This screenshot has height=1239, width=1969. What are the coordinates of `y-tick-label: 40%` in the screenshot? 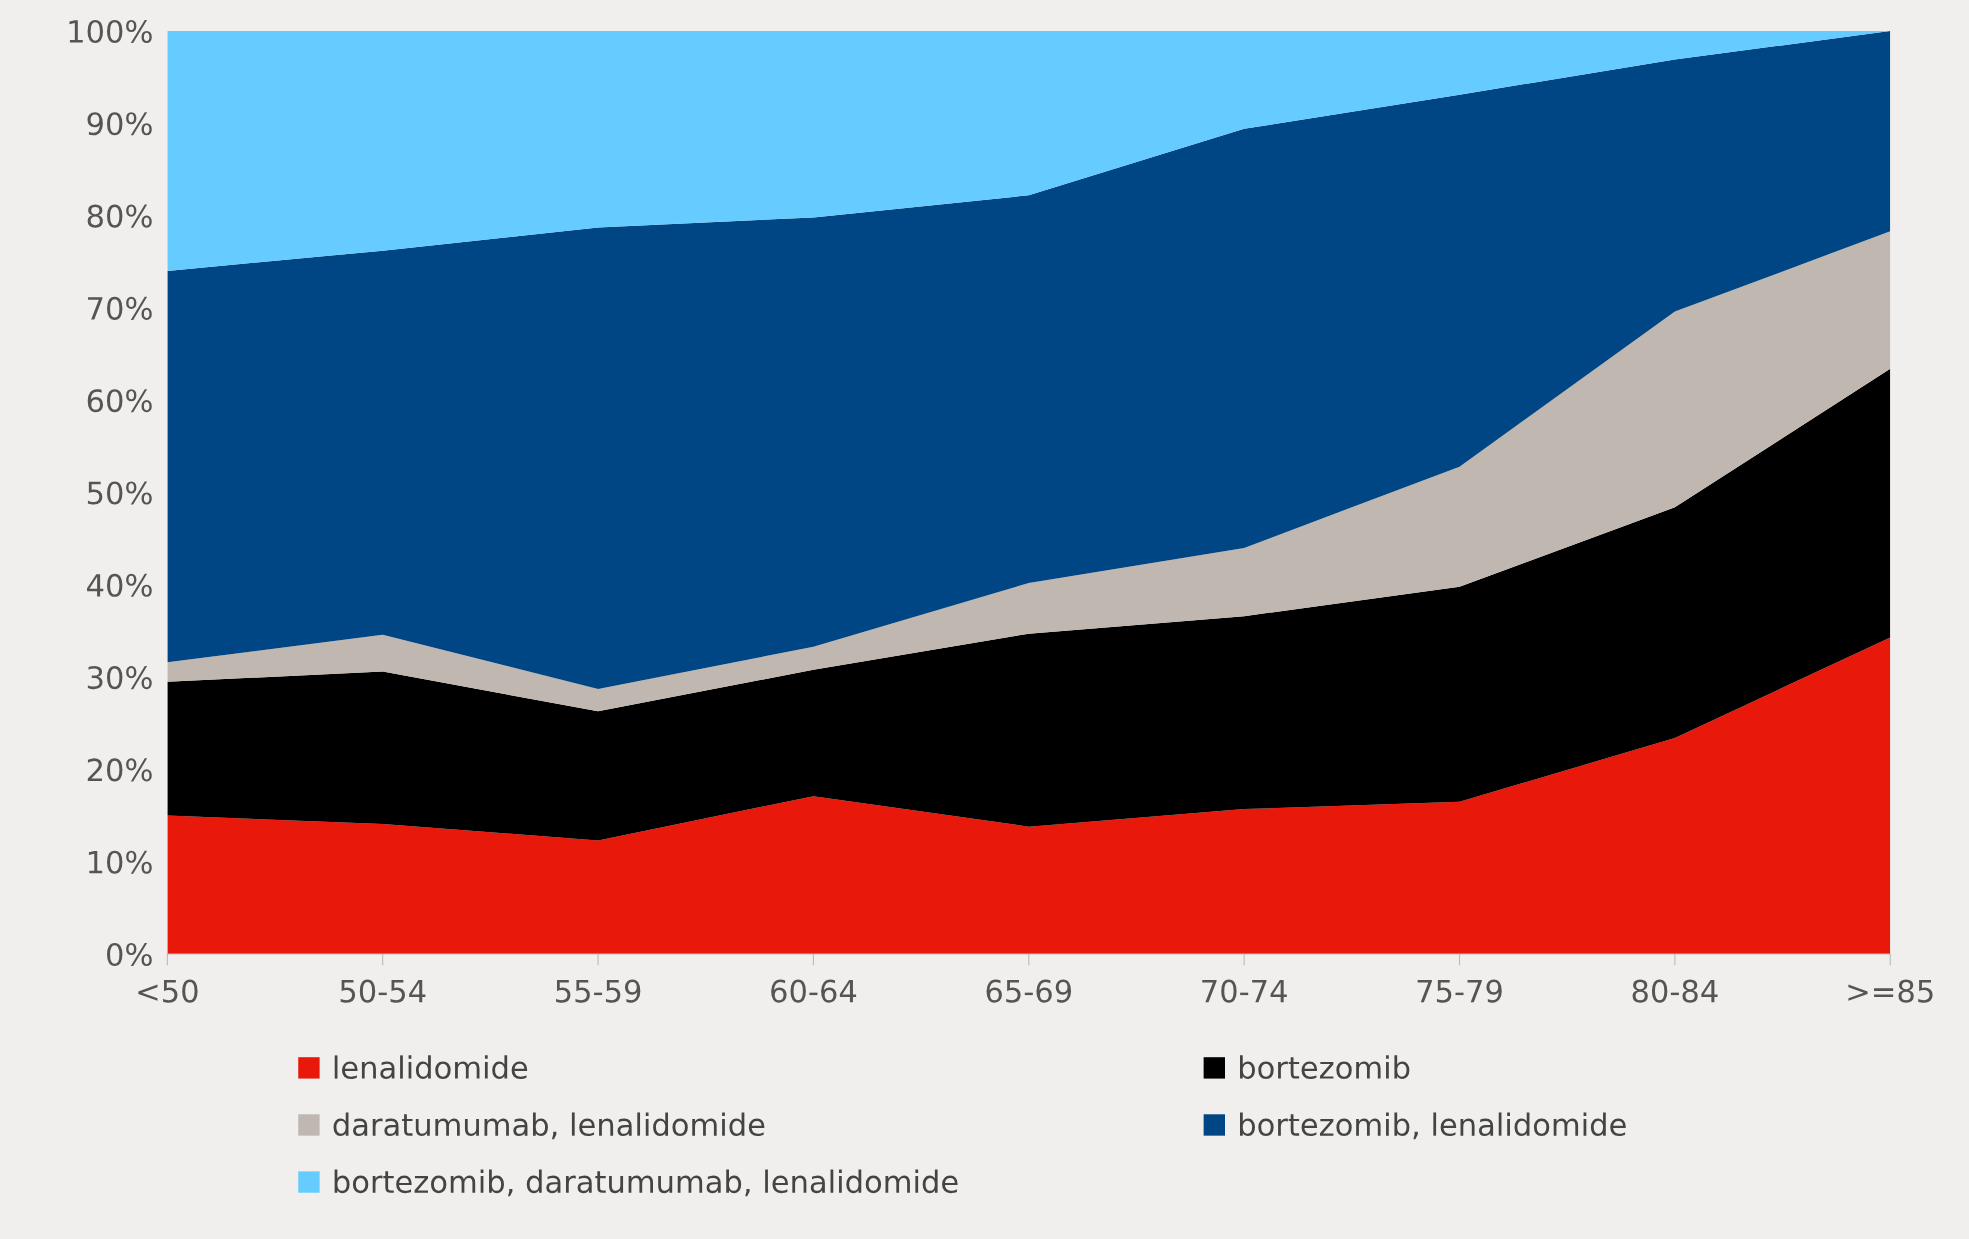 It's located at (119, 585).